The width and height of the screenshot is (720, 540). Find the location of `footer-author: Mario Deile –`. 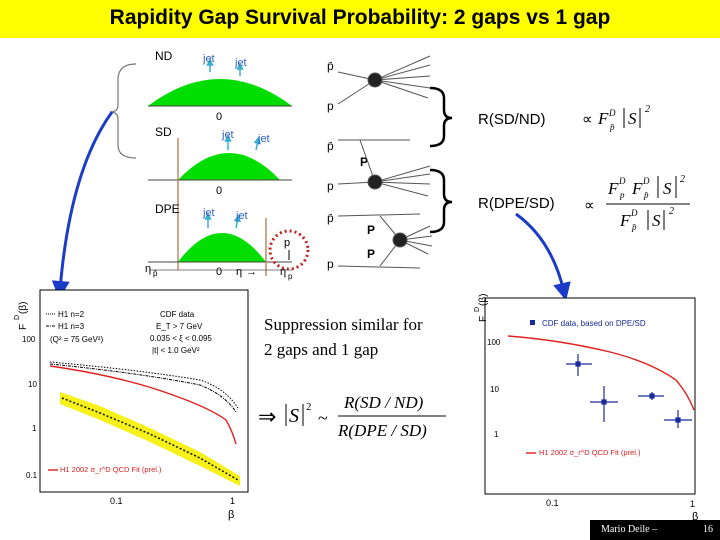

footer-author: Mario Deile – is located at coordinates (629, 529).